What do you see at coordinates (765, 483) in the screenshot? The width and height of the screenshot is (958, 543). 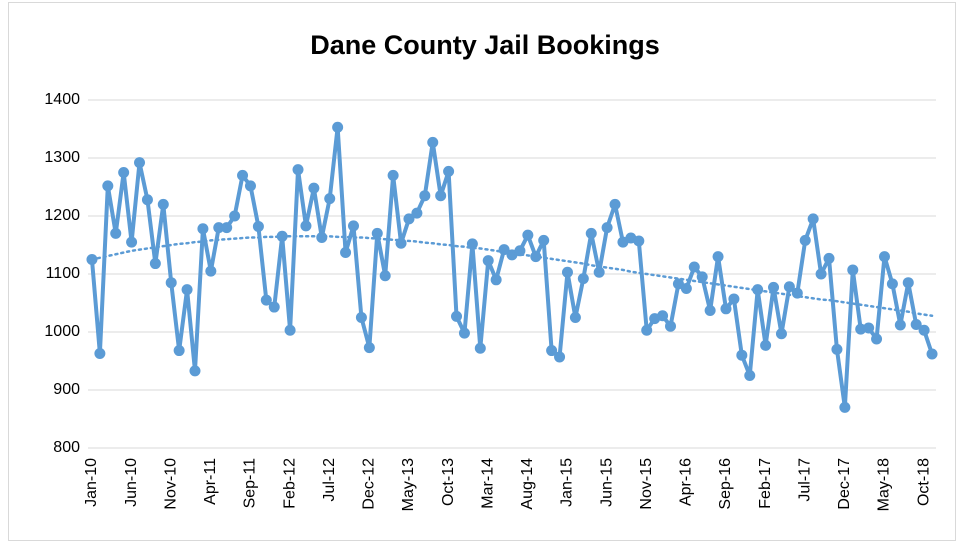 I see `x-tick-label: Feb-17` at bounding box center [765, 483].